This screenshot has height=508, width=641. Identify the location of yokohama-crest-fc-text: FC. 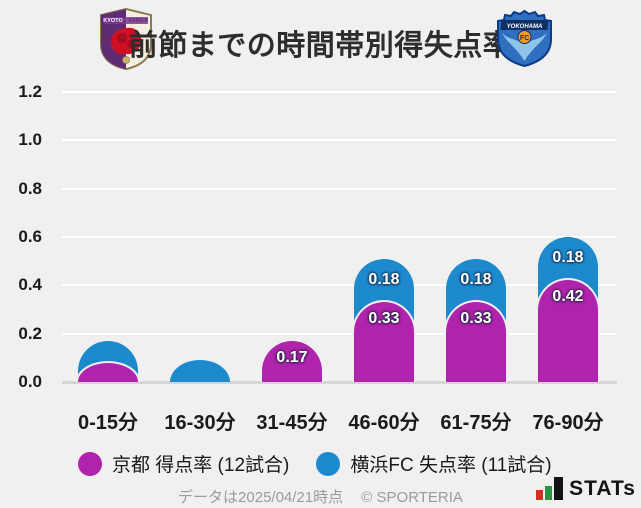
(524, 38).